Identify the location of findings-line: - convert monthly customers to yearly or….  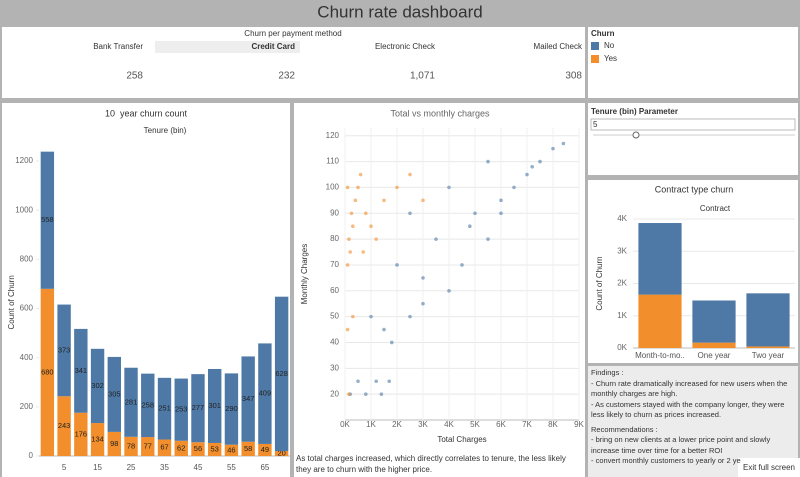
(666, 460).